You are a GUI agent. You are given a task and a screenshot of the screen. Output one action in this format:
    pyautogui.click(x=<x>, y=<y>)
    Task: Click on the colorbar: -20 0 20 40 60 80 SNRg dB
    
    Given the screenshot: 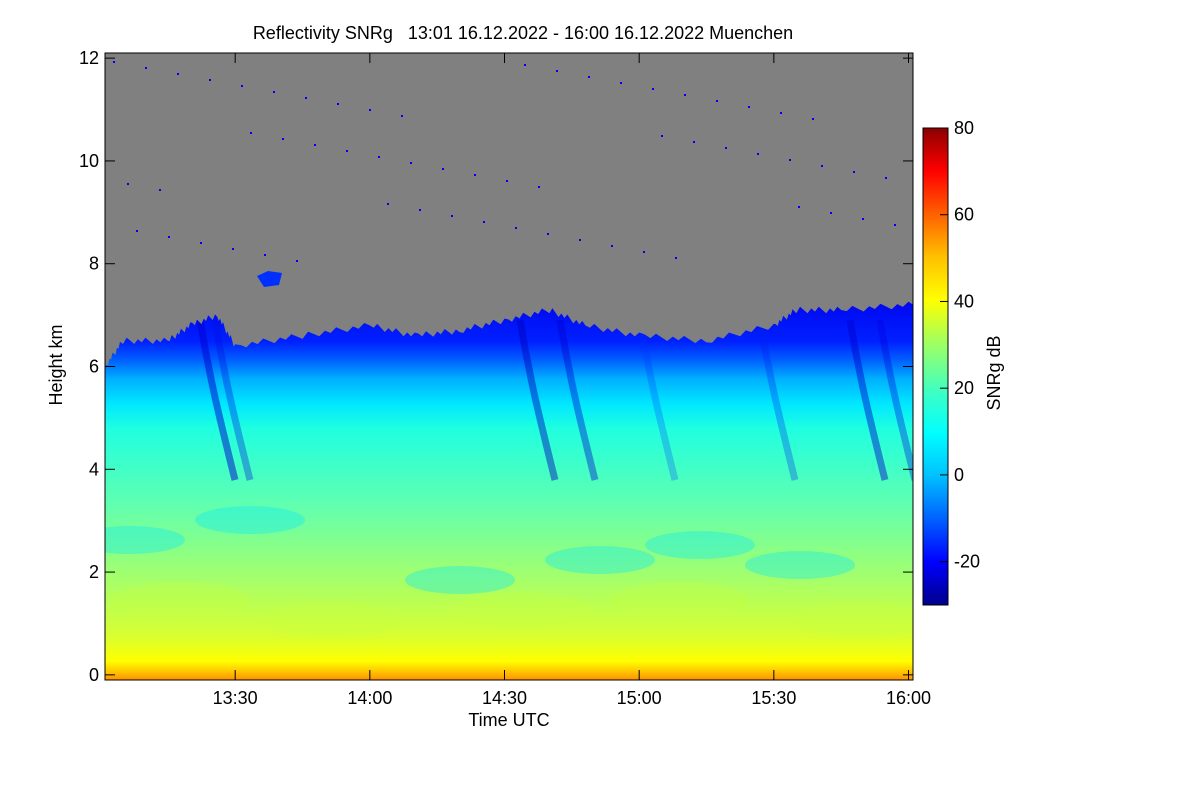 What is the action you would take?
    pyautogui.click(x=963, y=362)
    